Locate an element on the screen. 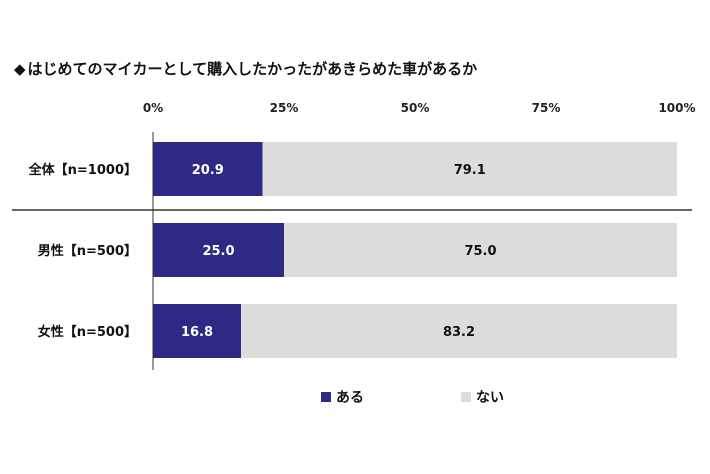 The image size is (710, 474). chart-title-text: はじめてのマイカーとして購入したかったがあきらめた車があるか is located at coordinates (252, 69).